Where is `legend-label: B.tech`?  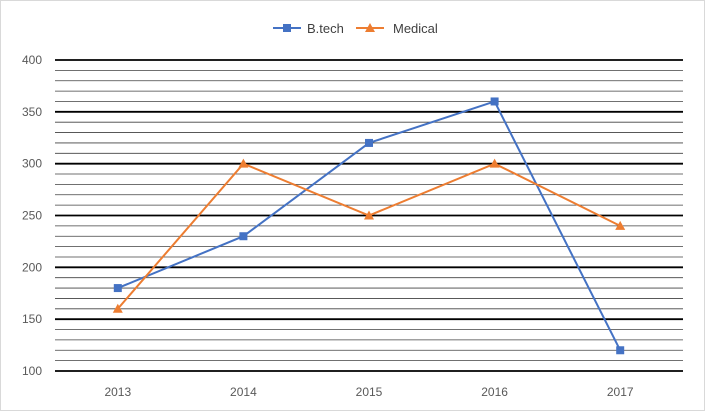
legend-label: B.tech is located at coordinates (325, 28).